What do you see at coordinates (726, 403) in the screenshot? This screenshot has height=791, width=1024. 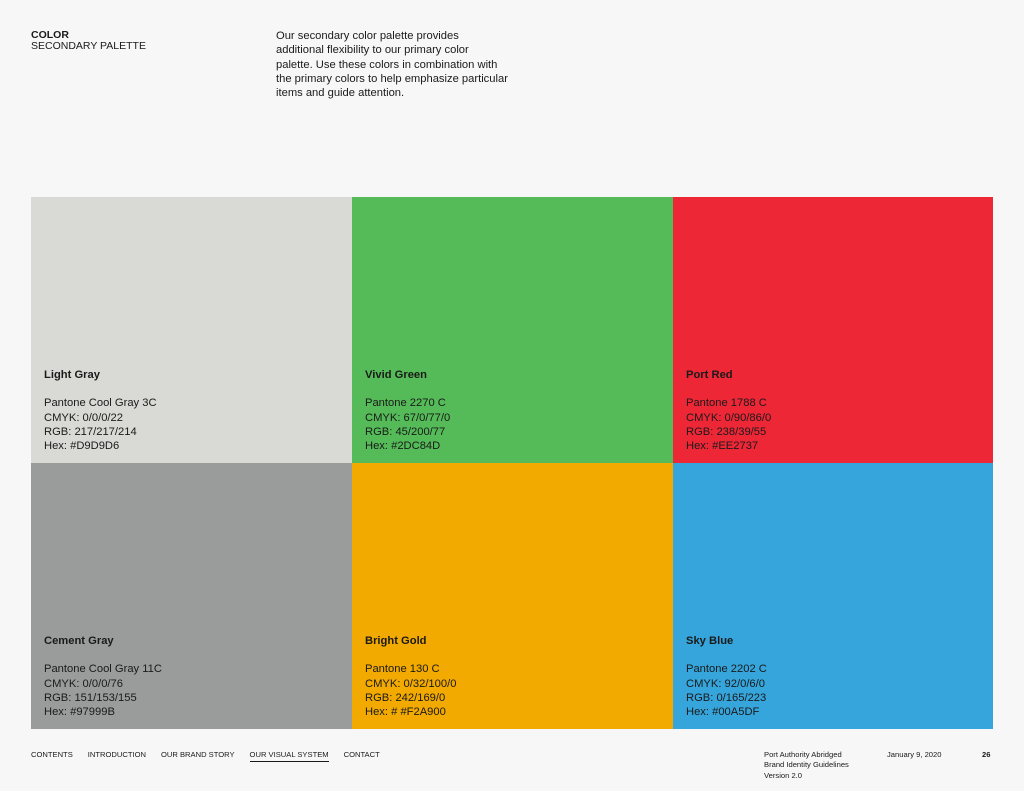 I see `swatch-pantone: Pantone 1788 C` at bounding box center [726, 403].